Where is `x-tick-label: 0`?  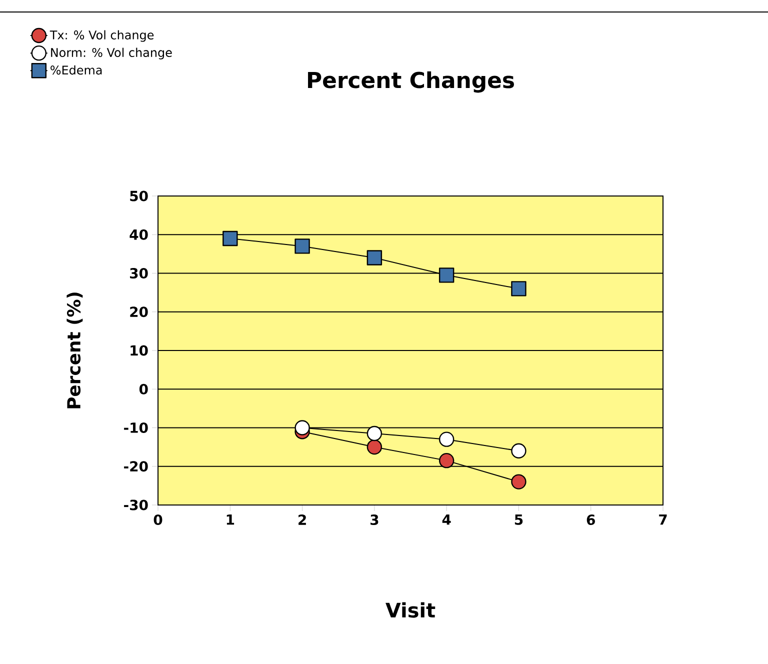 x-tick-label: 0 is located at coordinates (158, 520).